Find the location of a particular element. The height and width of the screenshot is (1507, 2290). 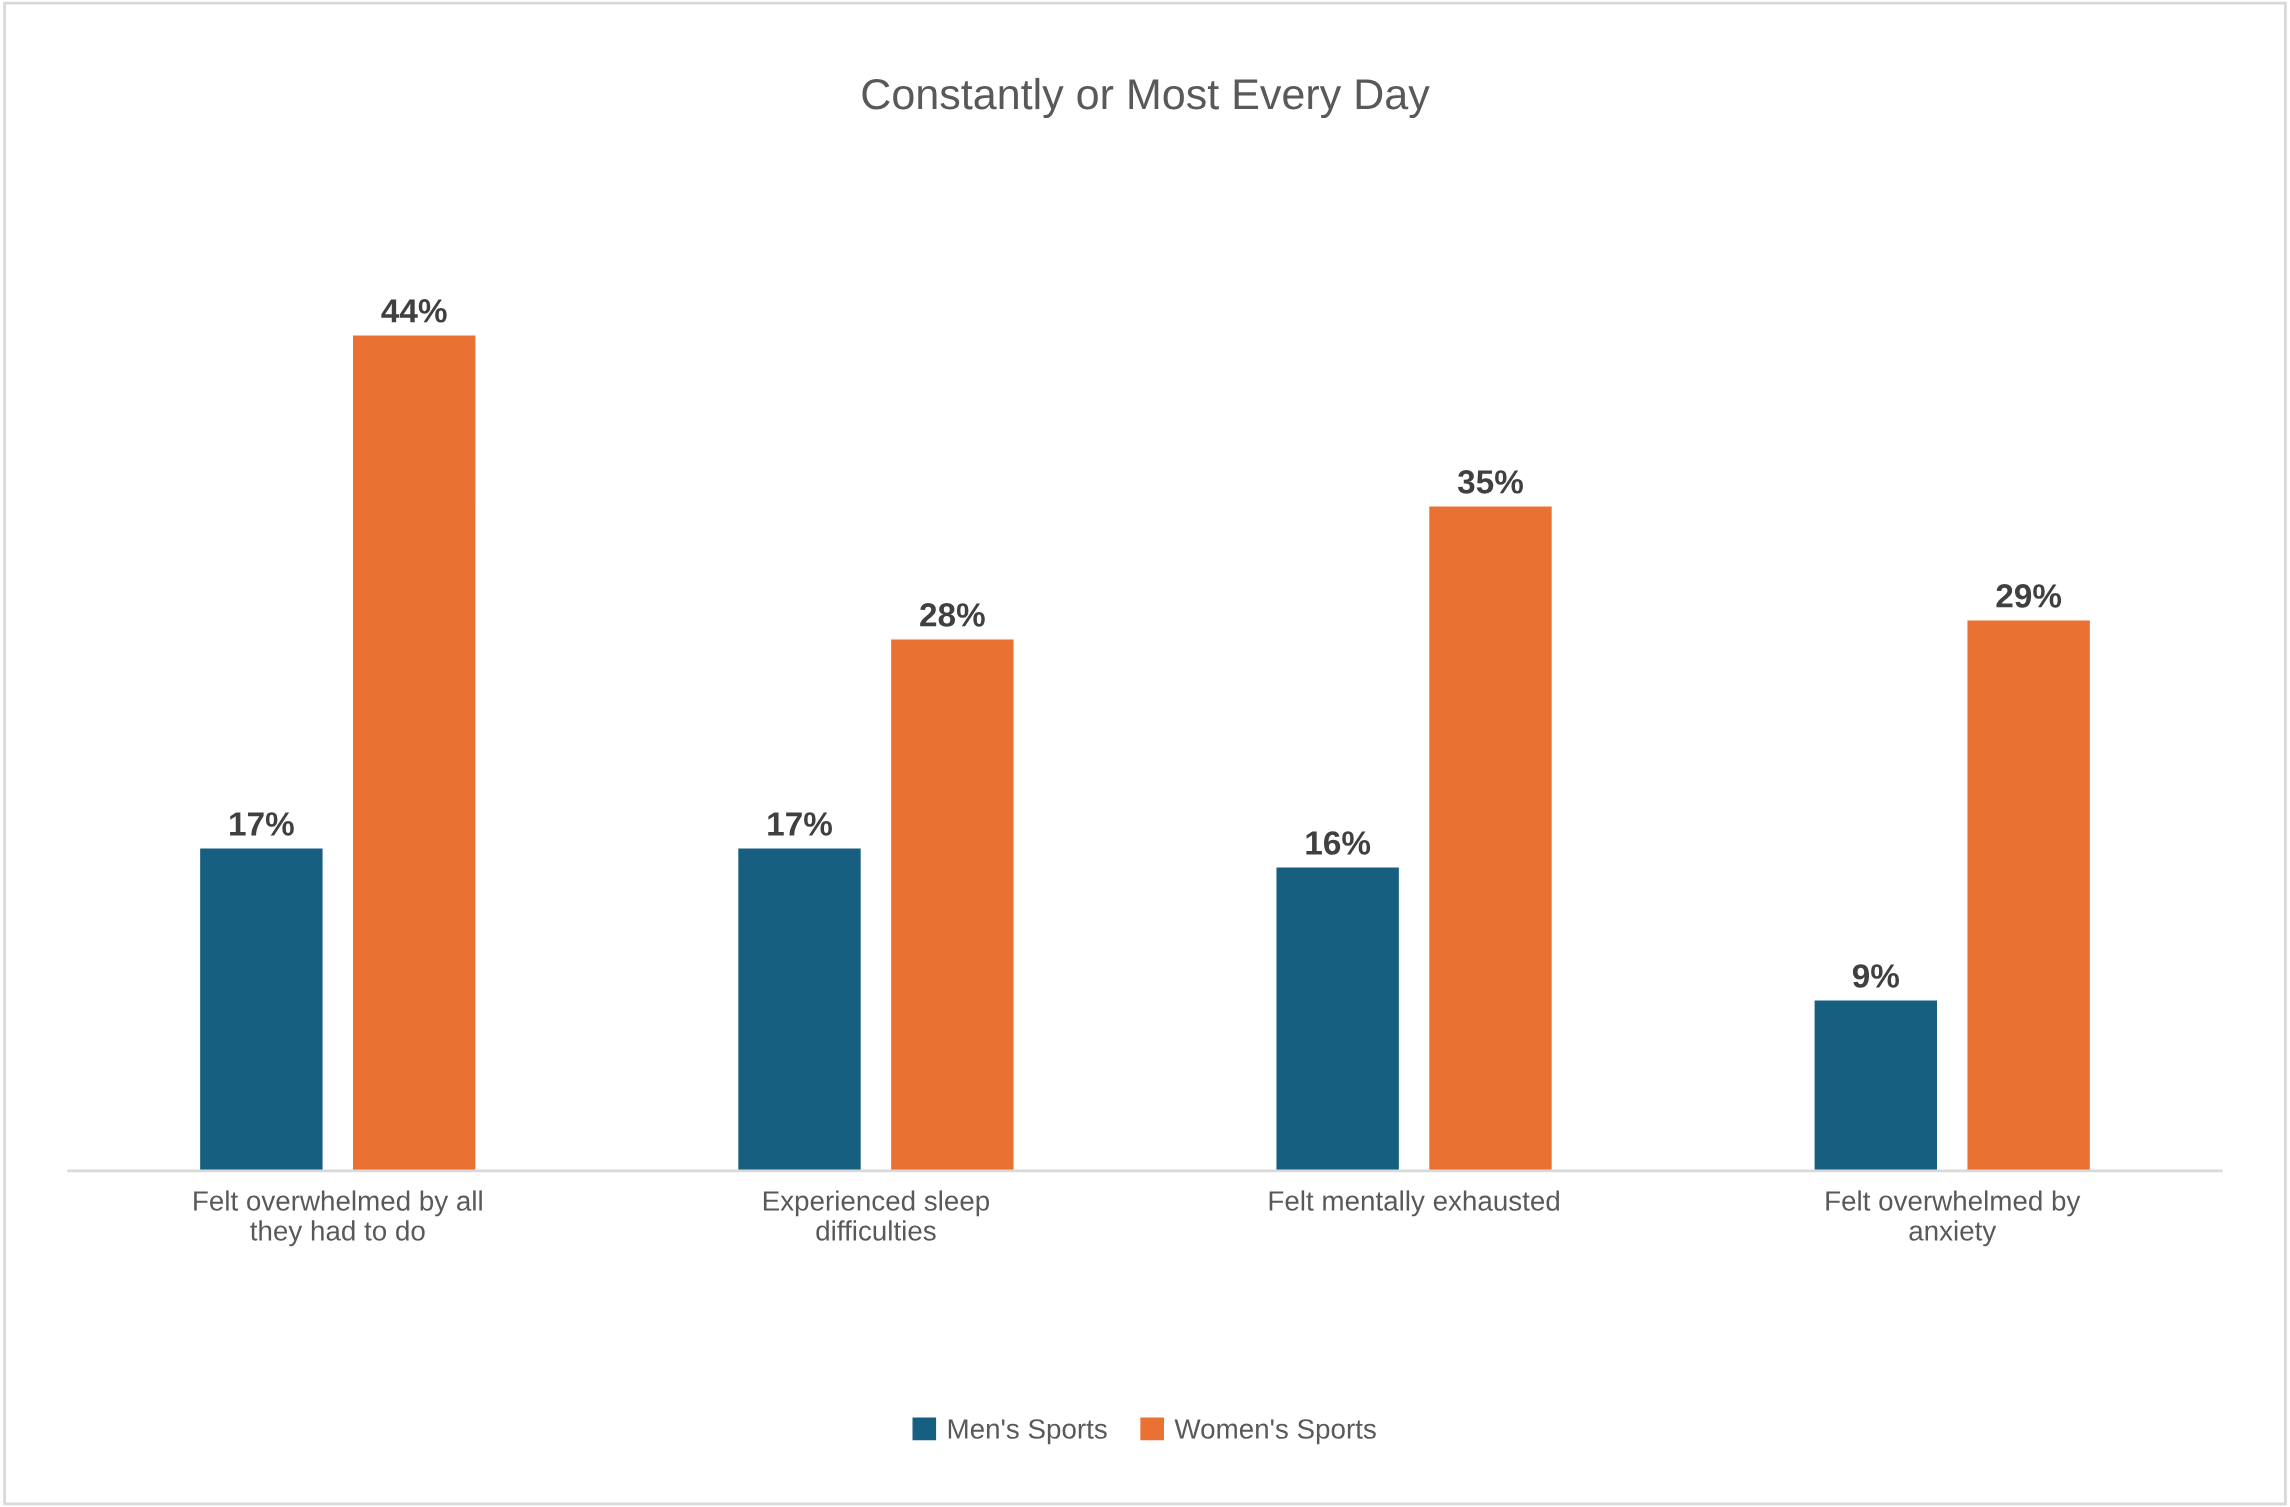

data-label: 16% is located at coordinates (1338, 843).